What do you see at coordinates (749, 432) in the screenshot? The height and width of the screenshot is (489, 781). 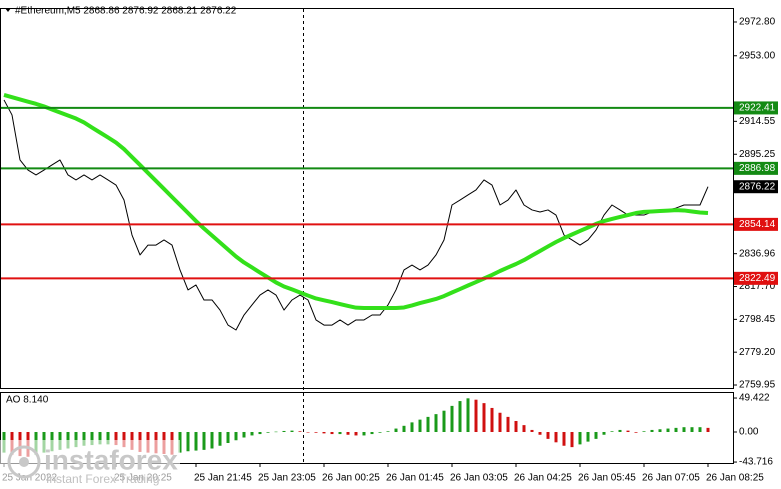 I see `y-tick-label: 0.00` at bounding box center [749, 432].